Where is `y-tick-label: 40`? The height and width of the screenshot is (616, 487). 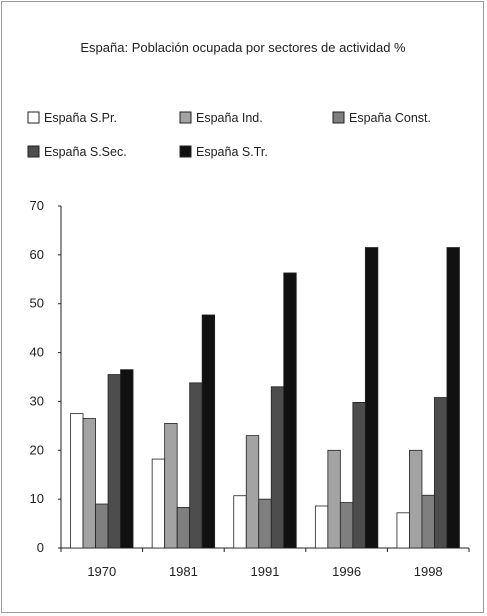 y-tick-label: 40 is located at coordinates (37, 352).